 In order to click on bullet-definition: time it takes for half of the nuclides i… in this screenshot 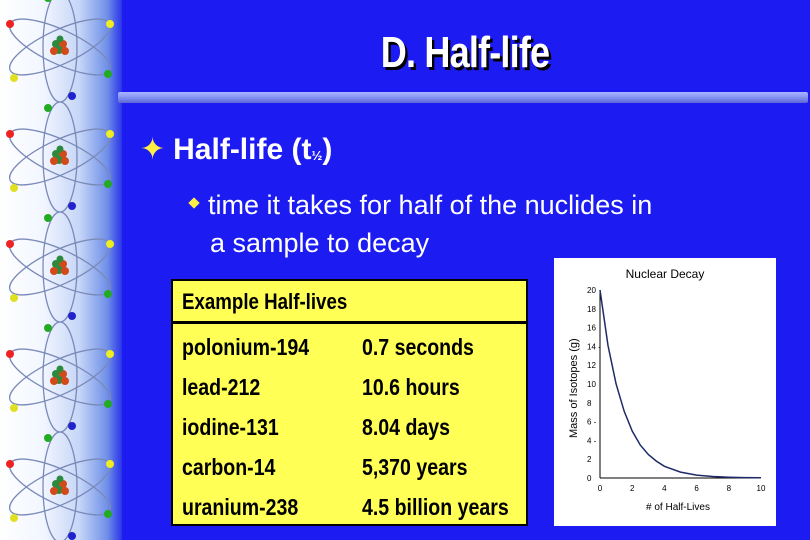, I will do `click(489, 224)`.